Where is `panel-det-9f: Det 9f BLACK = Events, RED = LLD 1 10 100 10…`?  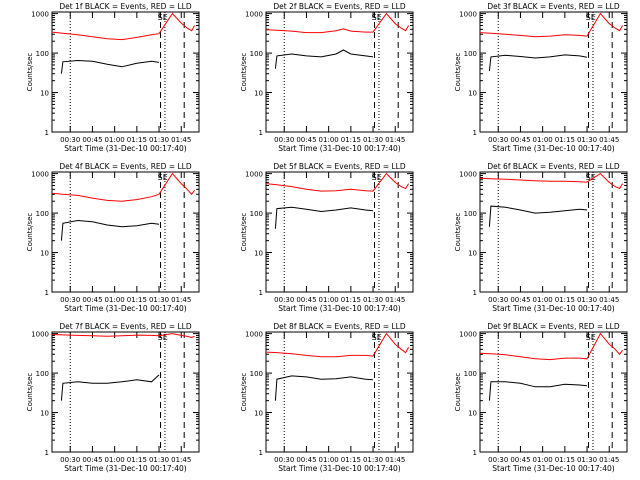 panel-det-9f: Det 9f BLACK = Events, RED = LLD 1 10 100 10… is located at coordinates (541, 397).